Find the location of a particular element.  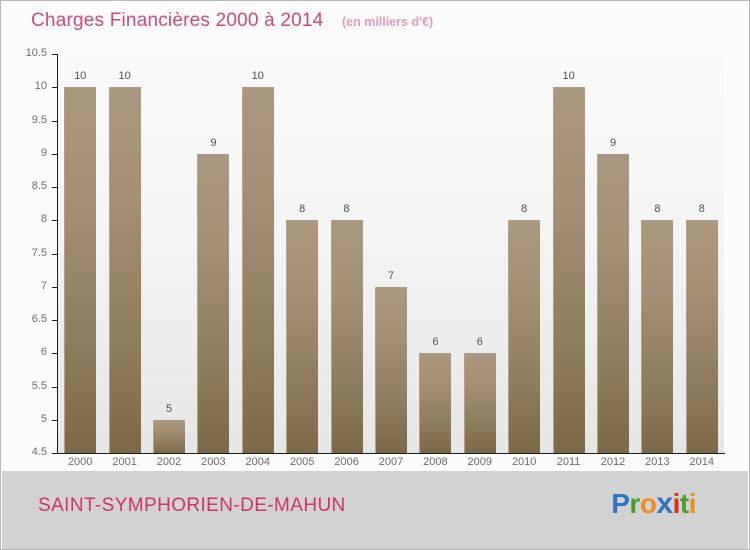

commune-name: SAINT-SYMPHORIEN-DE-MAHUN is located at coordinates (192, 505).